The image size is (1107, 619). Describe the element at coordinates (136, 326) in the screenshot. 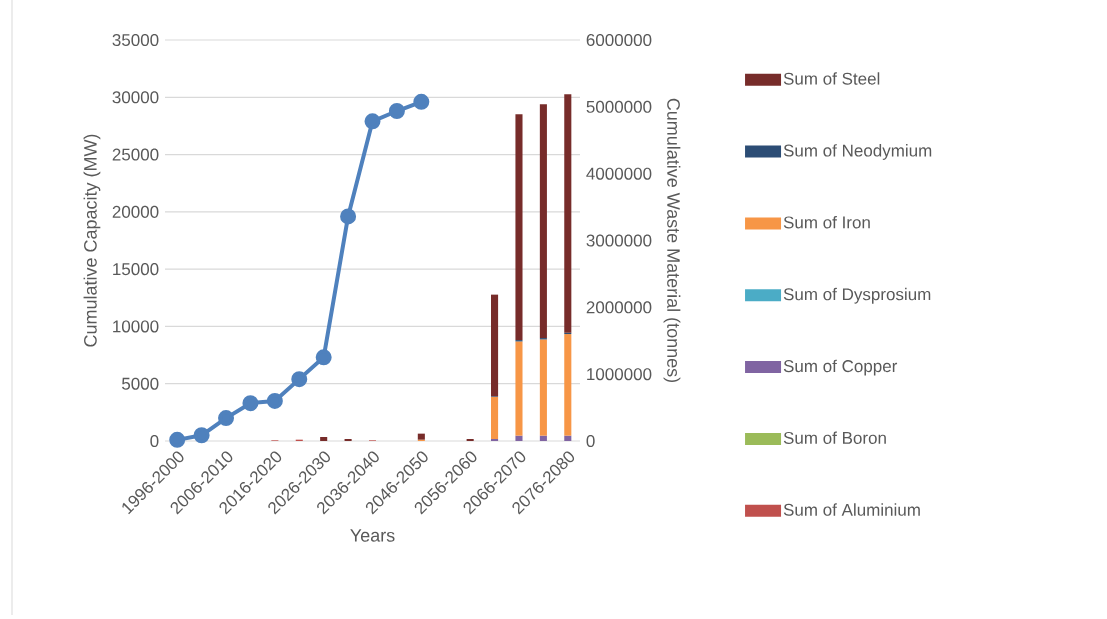

I see `y-tick-label: 10000` at that location.